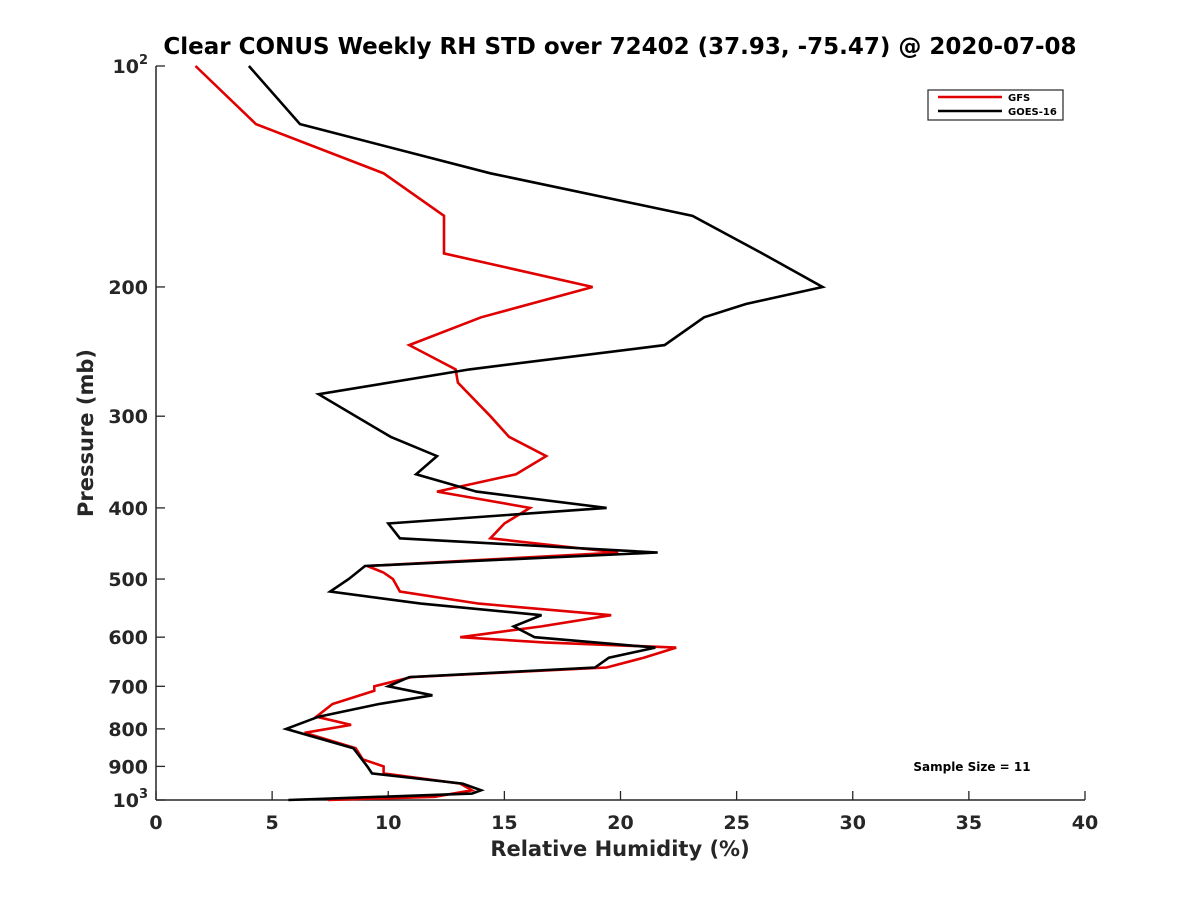  What do you see at coordinates (131, 65) in the screenshot?
I see `y-tick-label: 10²` at bounding box center [131, 65].